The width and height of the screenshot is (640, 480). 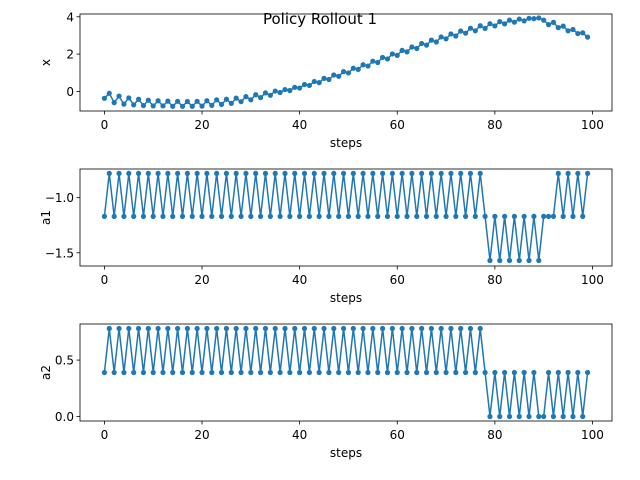 I want to click on subplot-1-ytick-label-2: 4, so click(x=70, y=17).